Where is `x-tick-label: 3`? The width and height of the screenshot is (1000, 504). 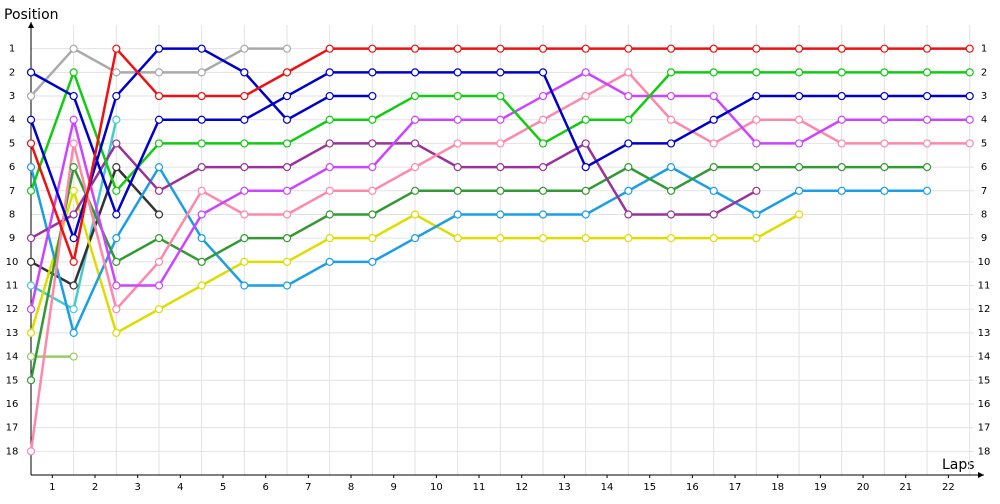
x-tick-label: 3 is located at coordinates (137, 487).